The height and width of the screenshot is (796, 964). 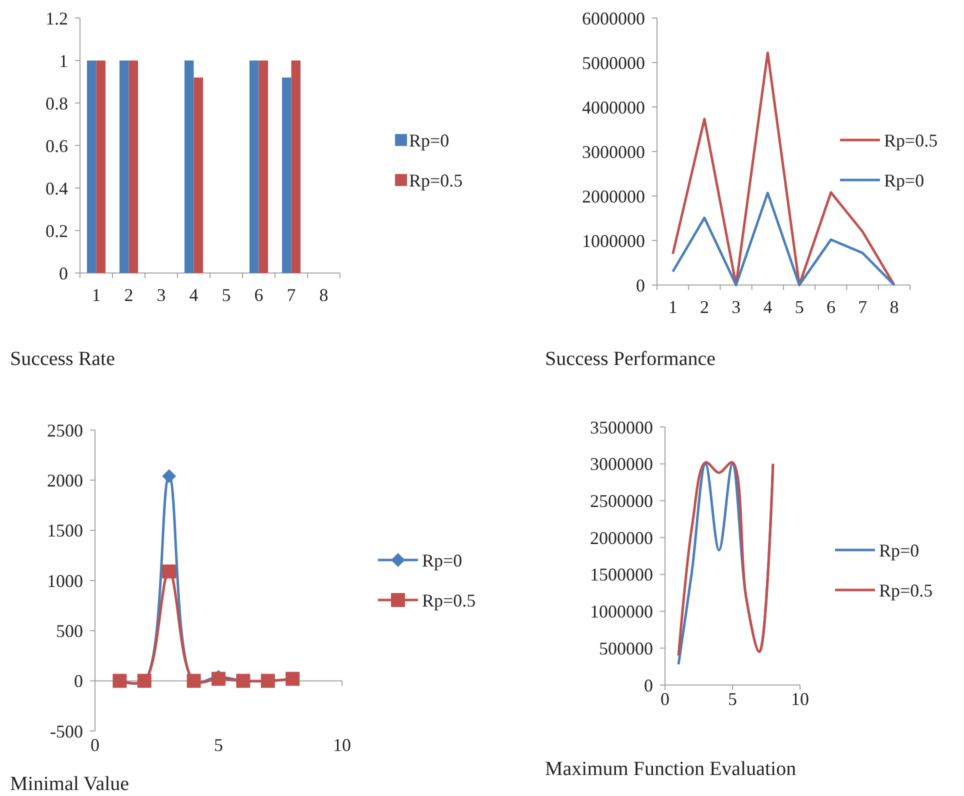 What do you see at coordinates (630, 359) in the screenshot?
I see `text: Success Performance` at bounding box center [630, 359].